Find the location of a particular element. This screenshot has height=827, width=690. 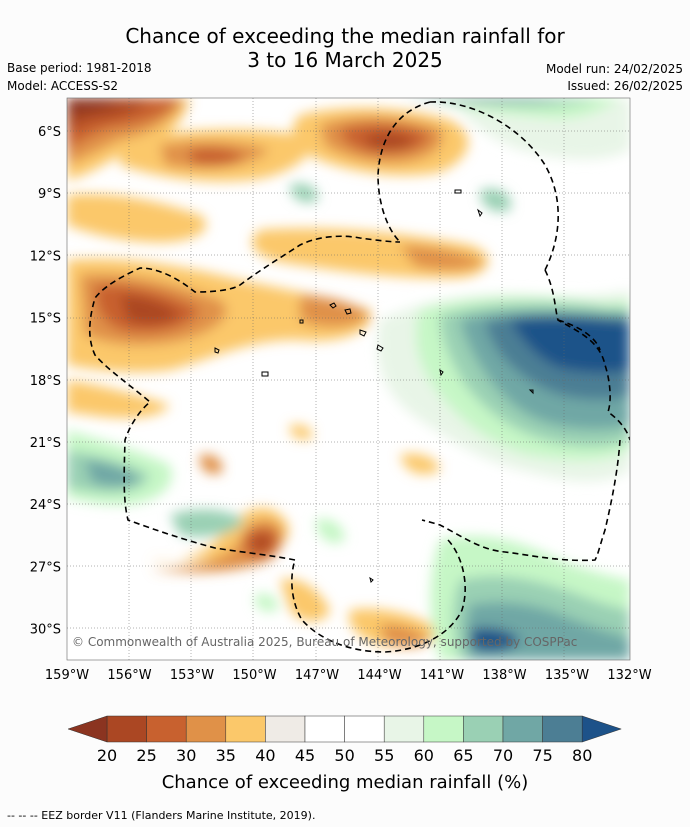

colorbar-tick-label: 60 is located at coordinates (424, 755).